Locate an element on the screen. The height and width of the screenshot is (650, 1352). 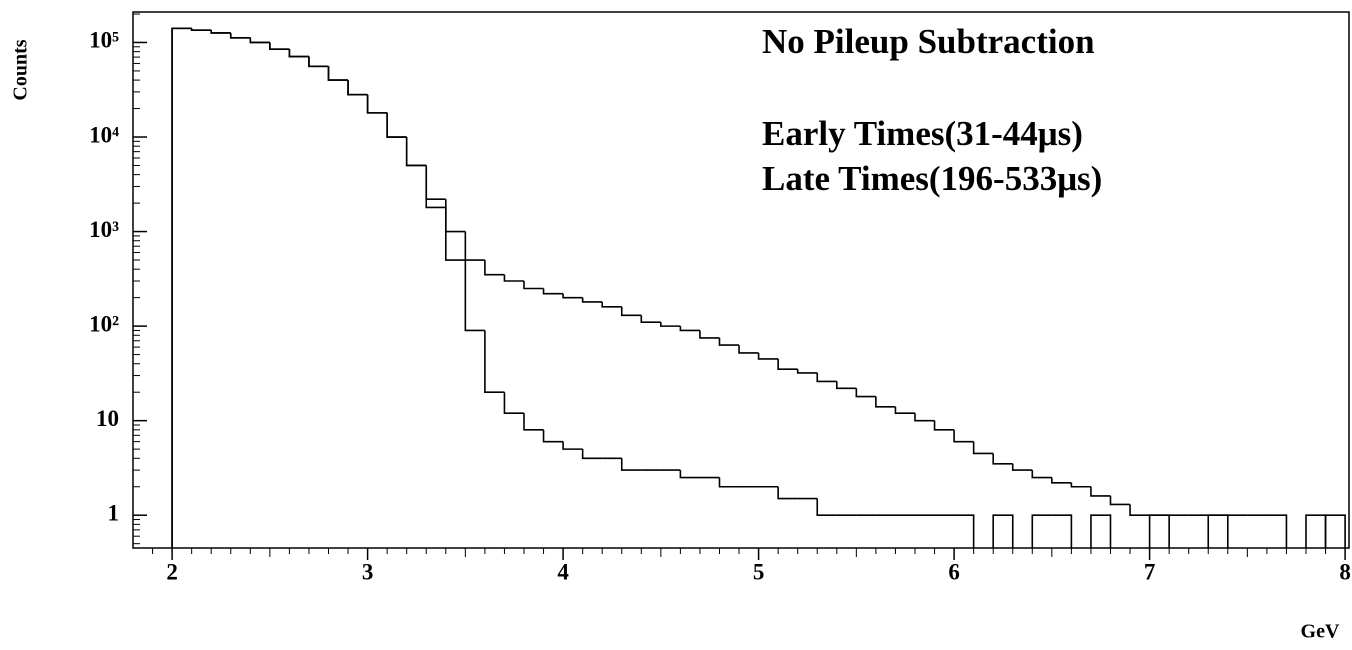
x-tick-label: 7 is located at coordinates (1150, 571).